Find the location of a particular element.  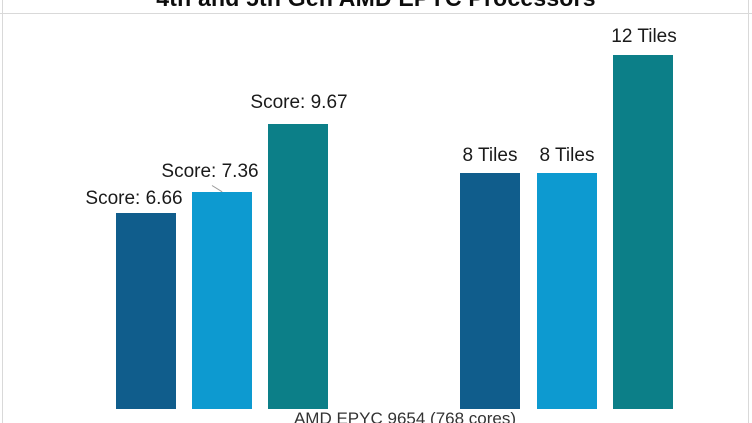

chart-title: 4th and 5th Gen AMD EPYC Processors is located at coordinates (376, 5).